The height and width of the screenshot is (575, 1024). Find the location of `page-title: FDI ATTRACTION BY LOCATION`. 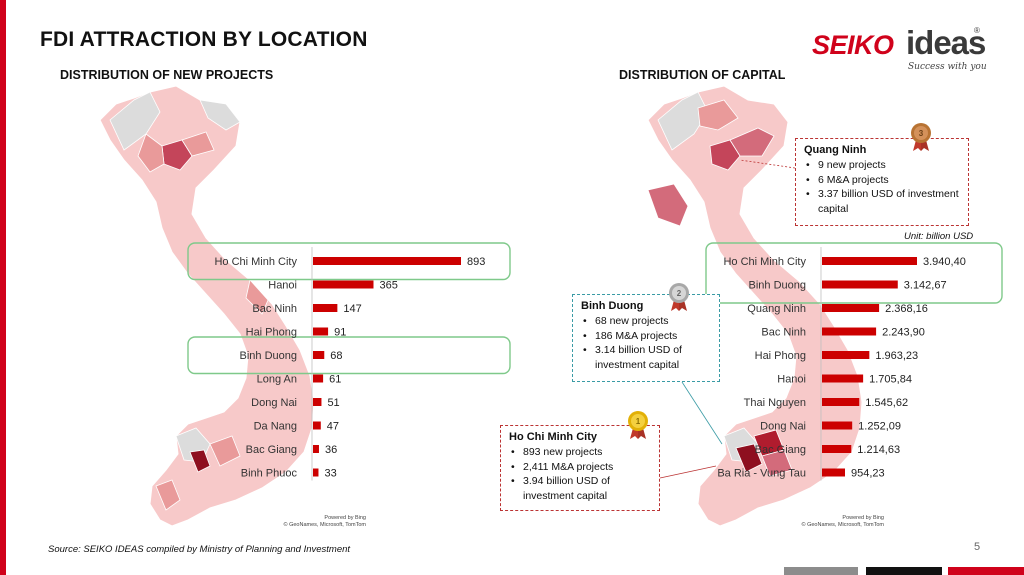

page-title: FDI ATTRACTION BY LOCATION is located at coordinates (204, 39).